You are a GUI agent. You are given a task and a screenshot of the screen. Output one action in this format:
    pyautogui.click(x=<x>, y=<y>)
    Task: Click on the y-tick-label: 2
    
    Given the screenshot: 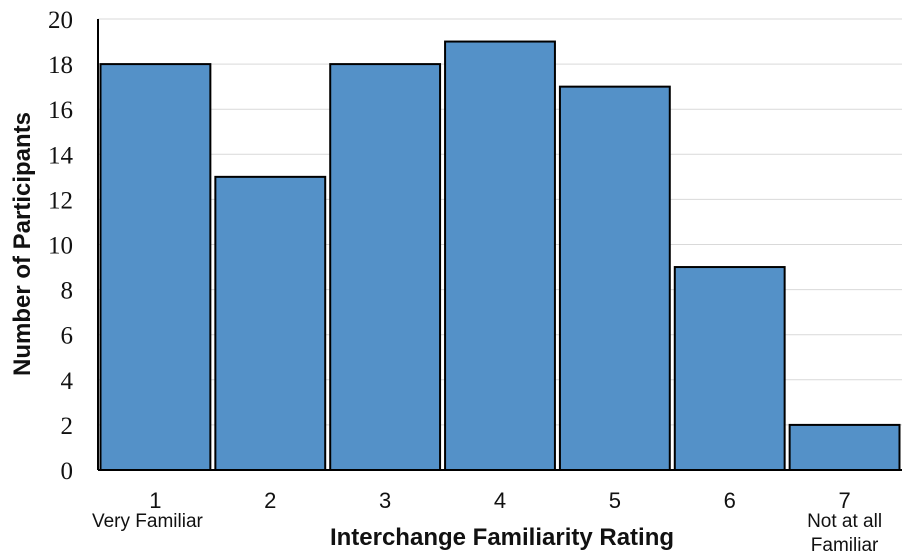 What is the action you would take?
    pyautogui.click(x=67, y=426)
    